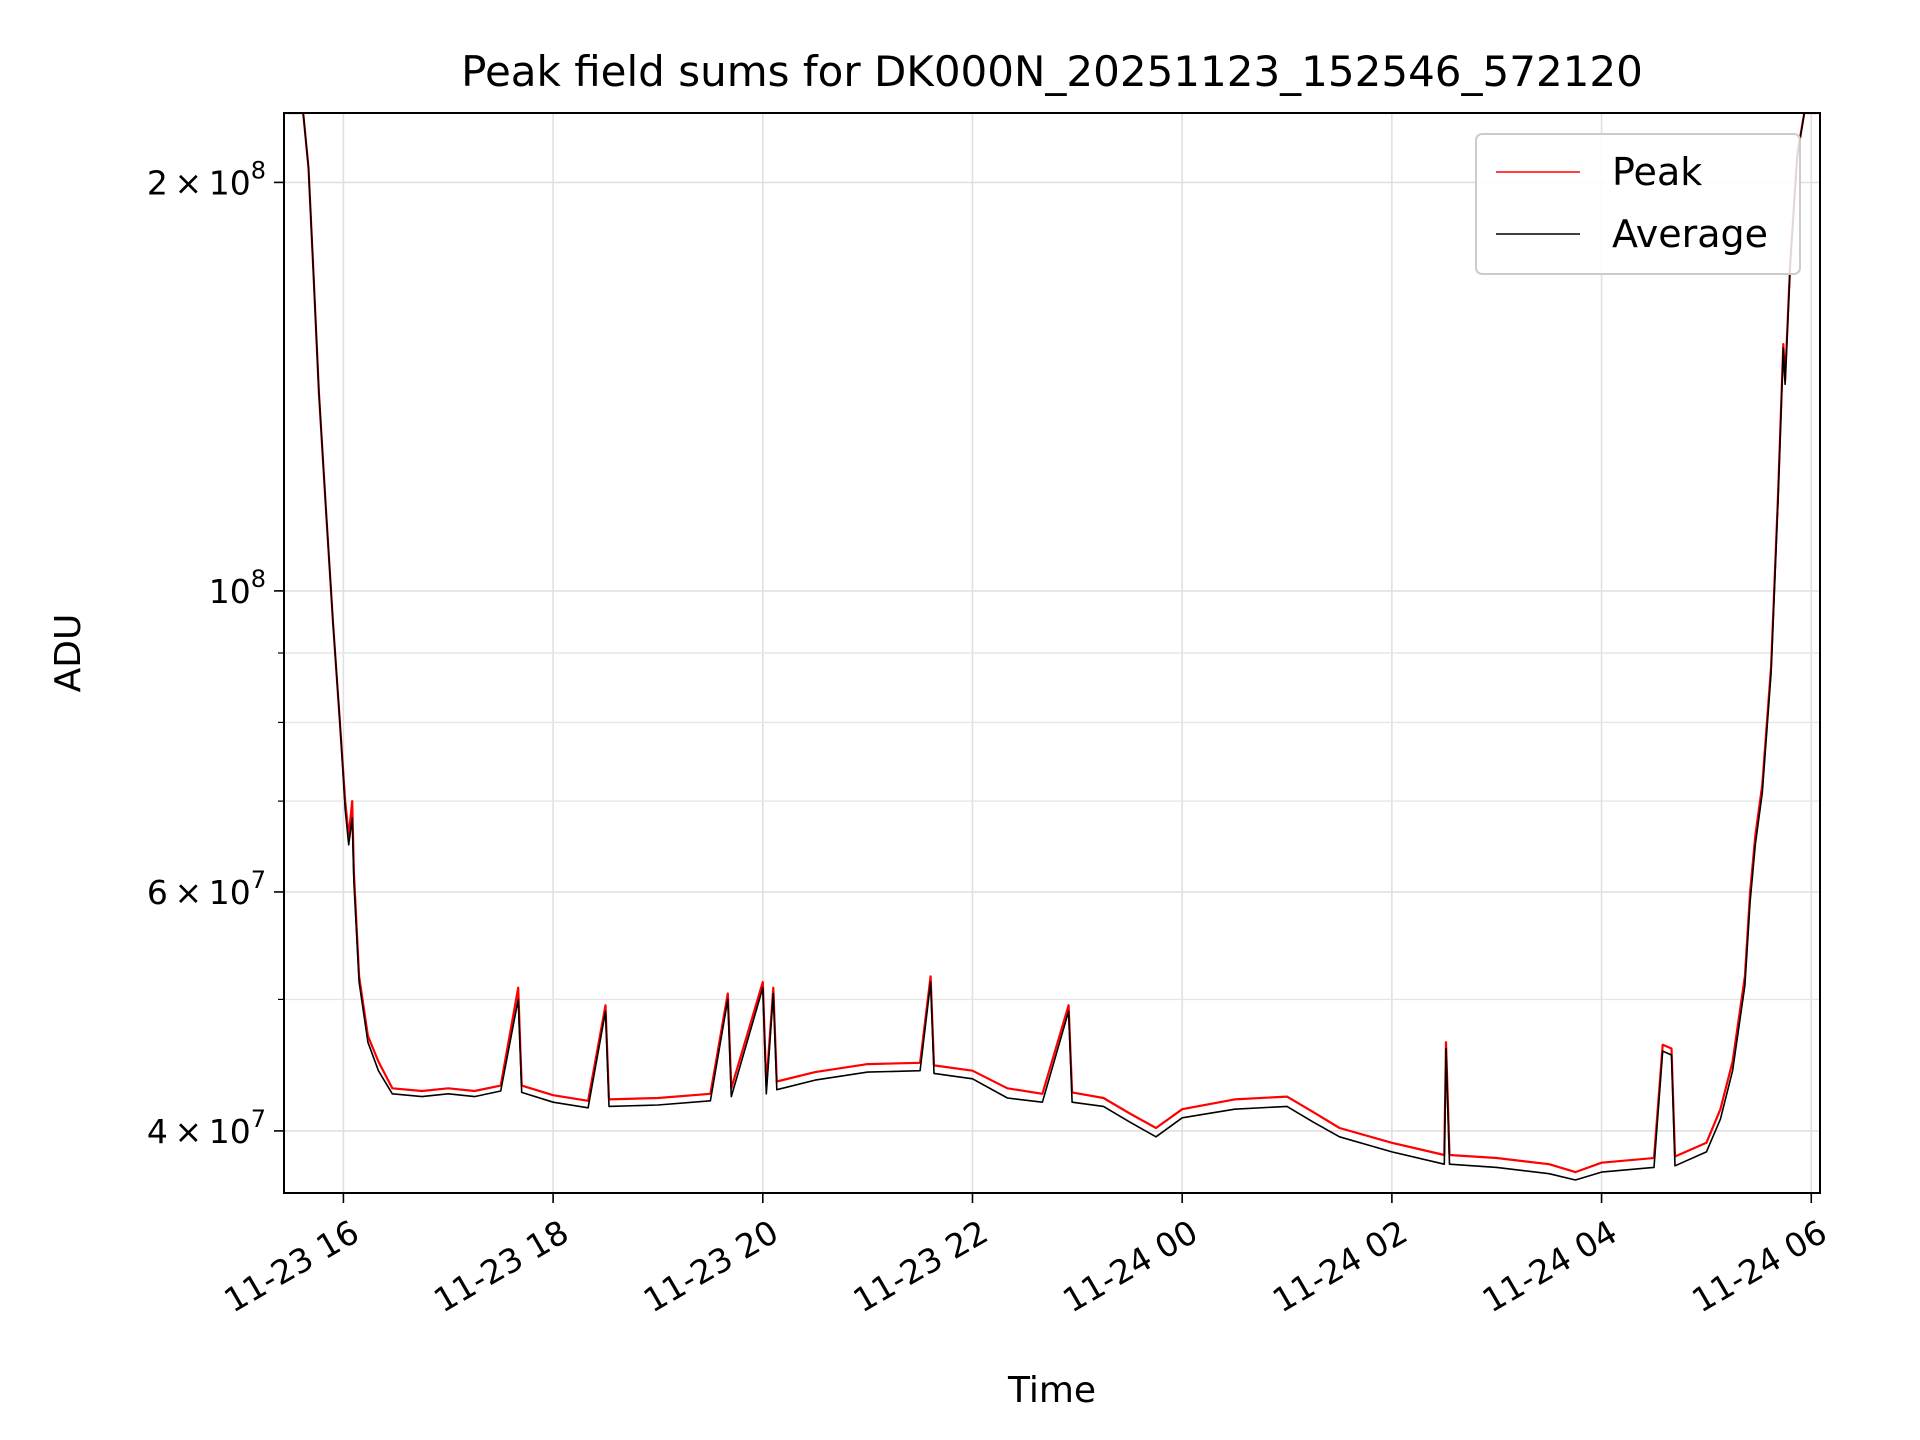 This screenshot has width=1920, height=1440. I want to click on x-axis-label: Time, so click(1051, 1390).